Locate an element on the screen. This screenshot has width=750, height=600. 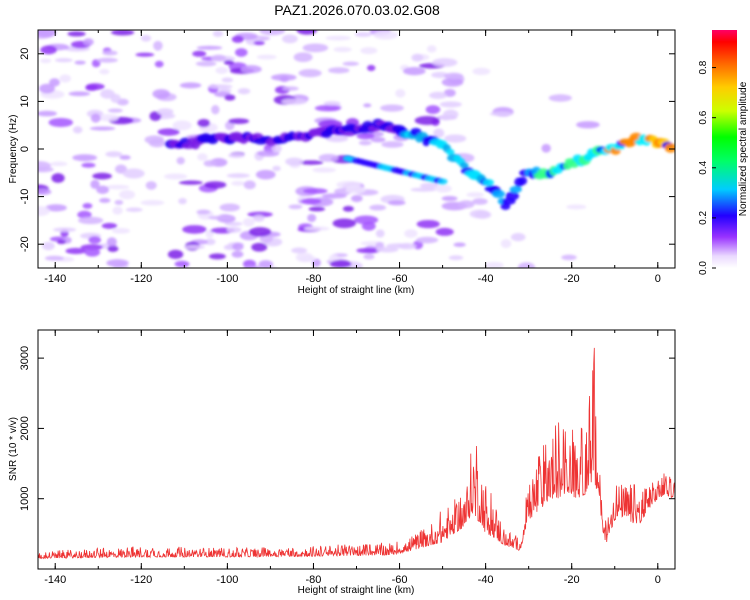
x-tick-label: -100 is located at coordinates (227, 580).